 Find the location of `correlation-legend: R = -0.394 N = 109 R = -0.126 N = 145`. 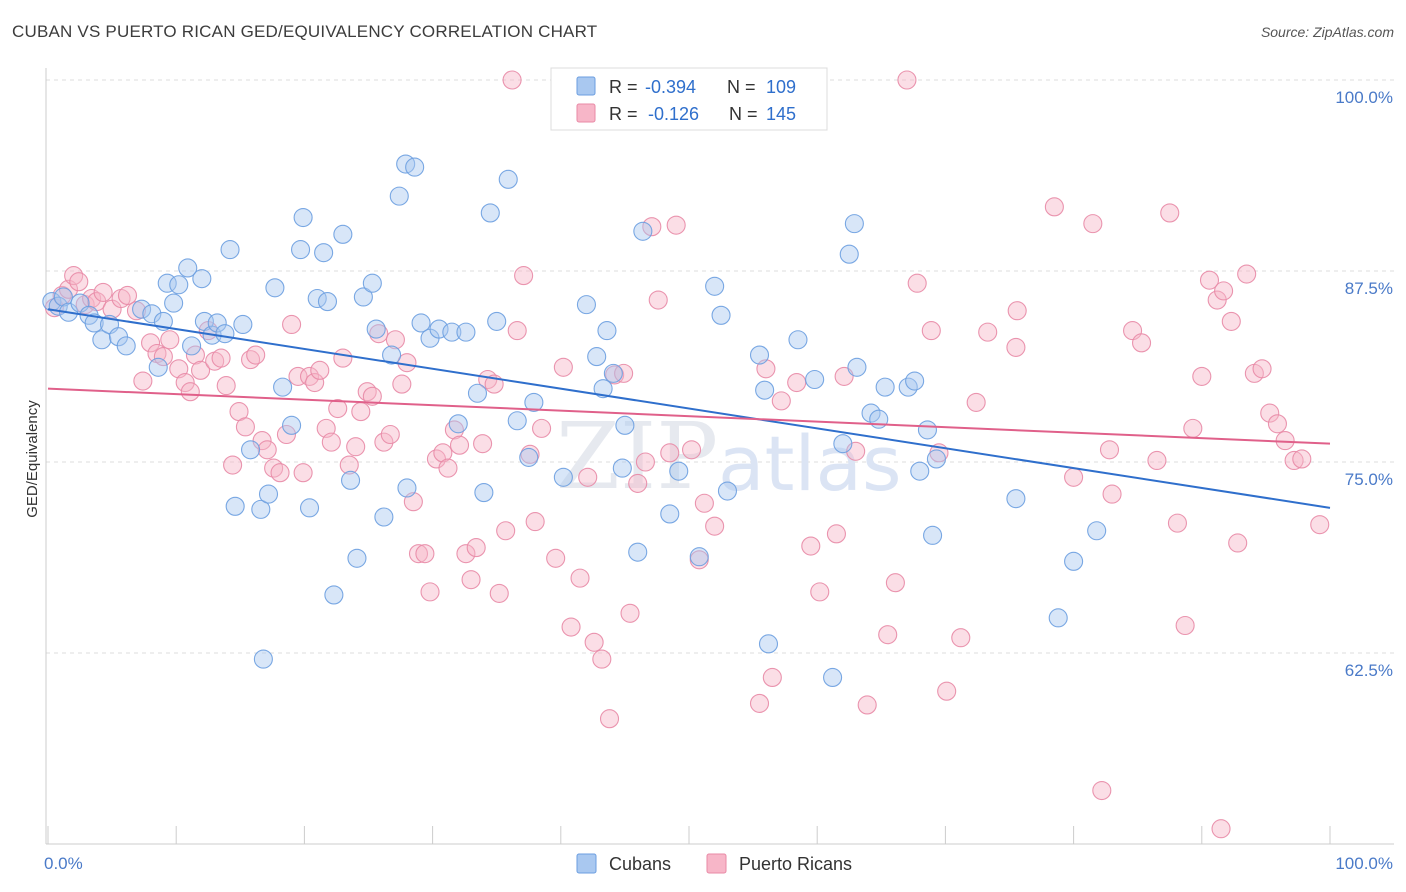

correlation-legend: R = -0.394 N = 109 R = -0.126 N = 145 is located at coordinates (689, 99).